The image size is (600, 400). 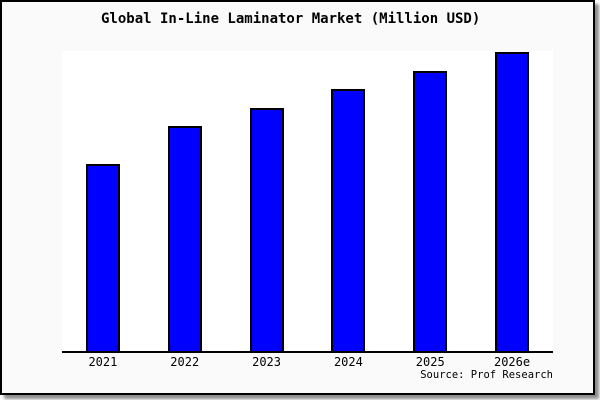 I want to click on bar-2026e, so click(x=512, y=201).